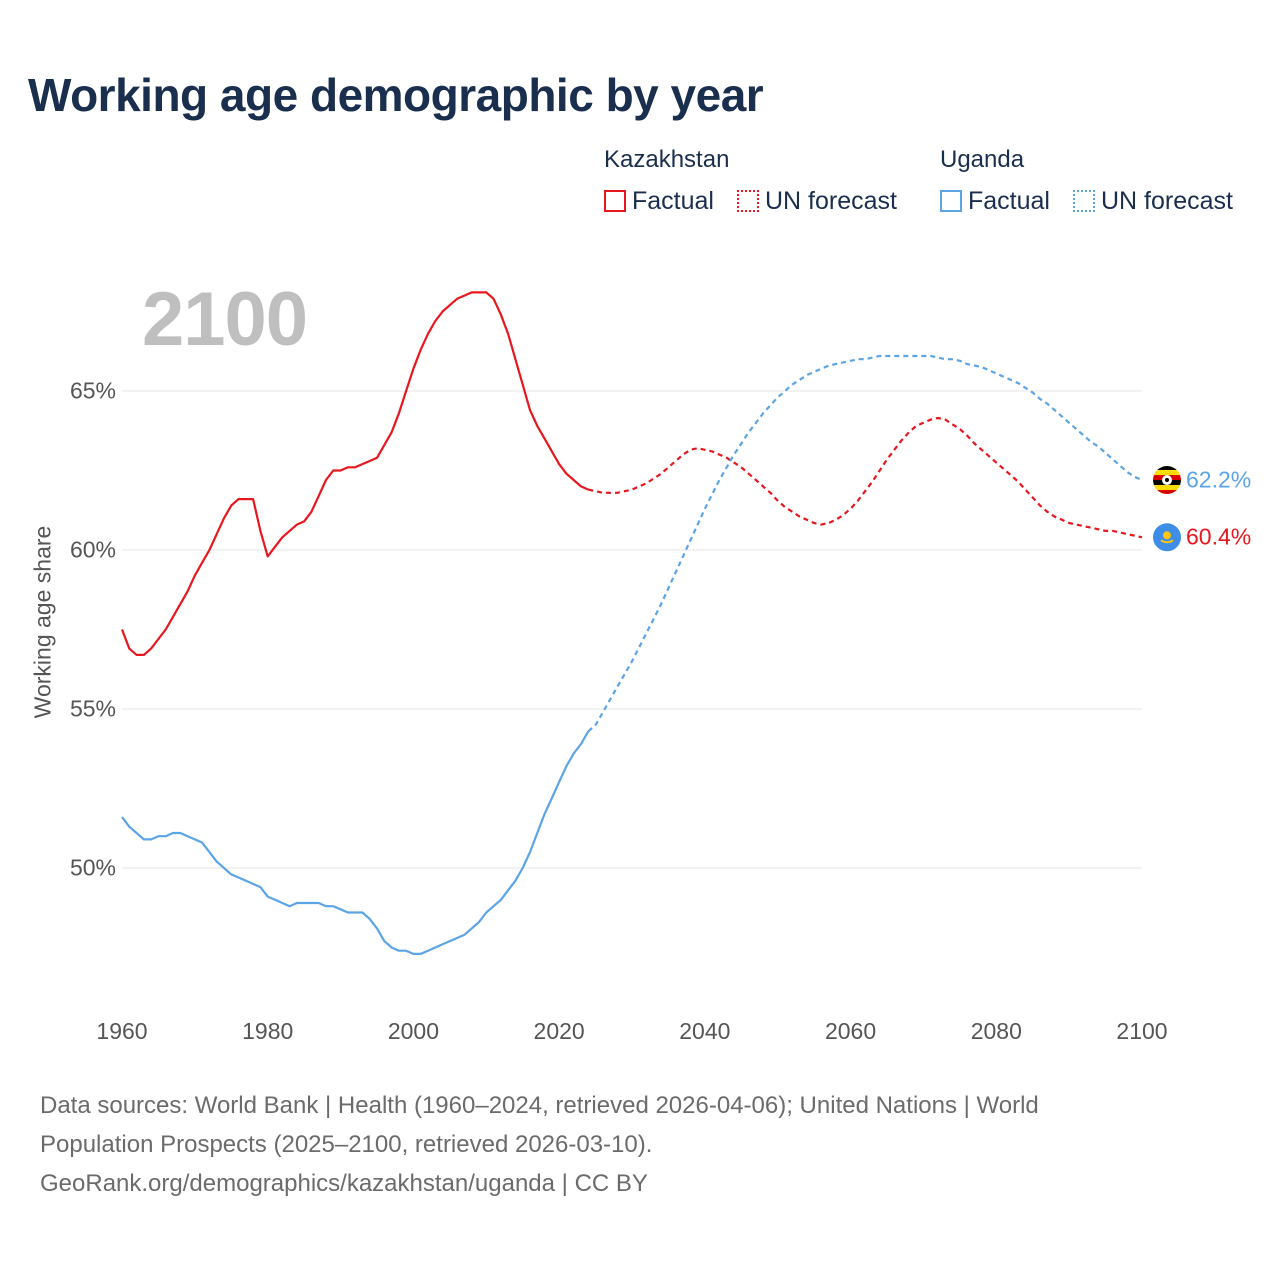  Describe the element at coordinates (92, 708) in the screenshot. I see `y-tick-label: 55%` at that location.